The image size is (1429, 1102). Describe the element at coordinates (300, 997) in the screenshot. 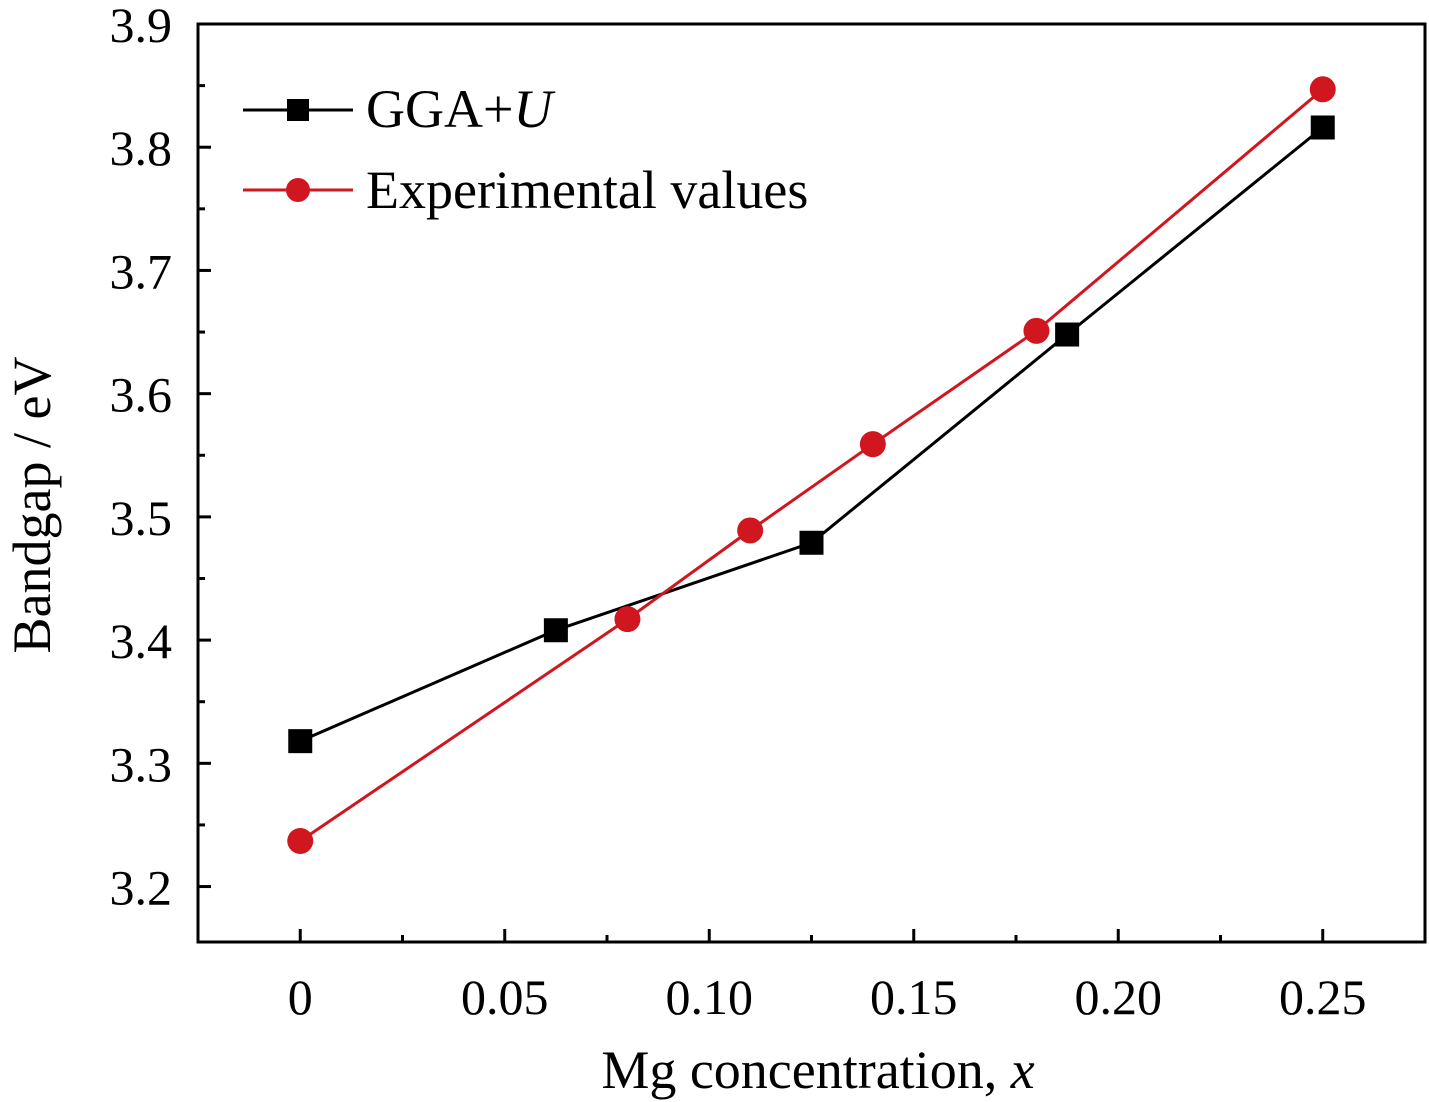

I see `x-tick-label-0: 0` at that location.